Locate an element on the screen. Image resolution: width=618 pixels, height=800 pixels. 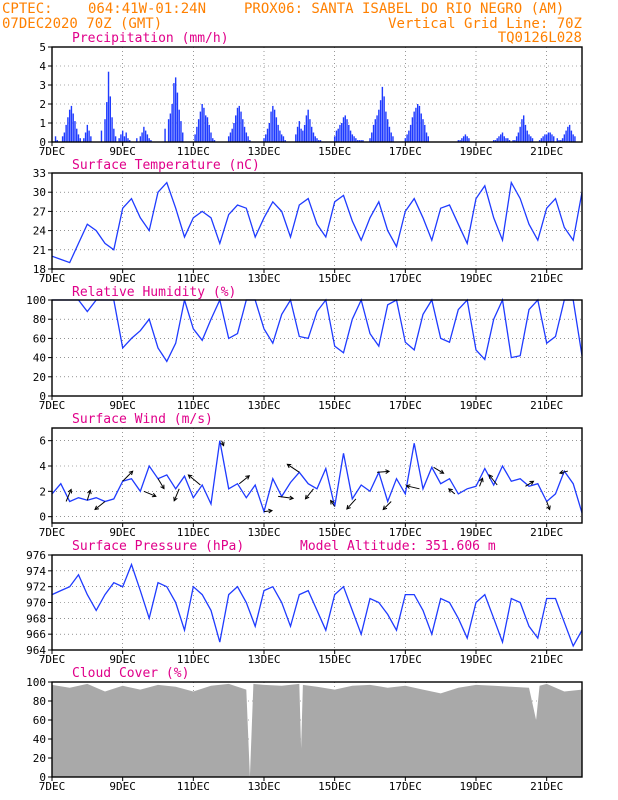
y-tick-label: 27 is located at coordinates (39, 211).